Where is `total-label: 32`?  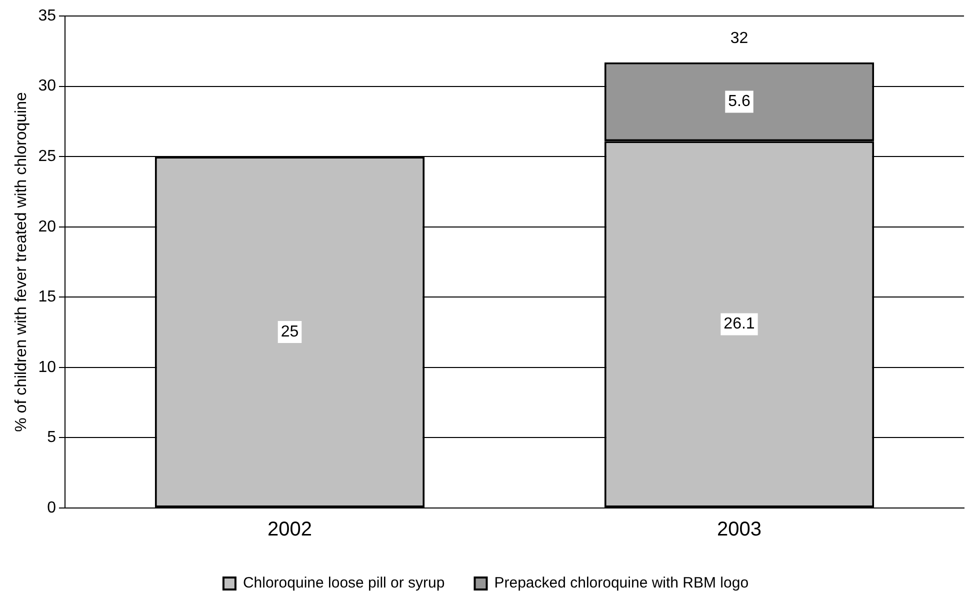
total-label: 32 is located at coordinates (739, 38).